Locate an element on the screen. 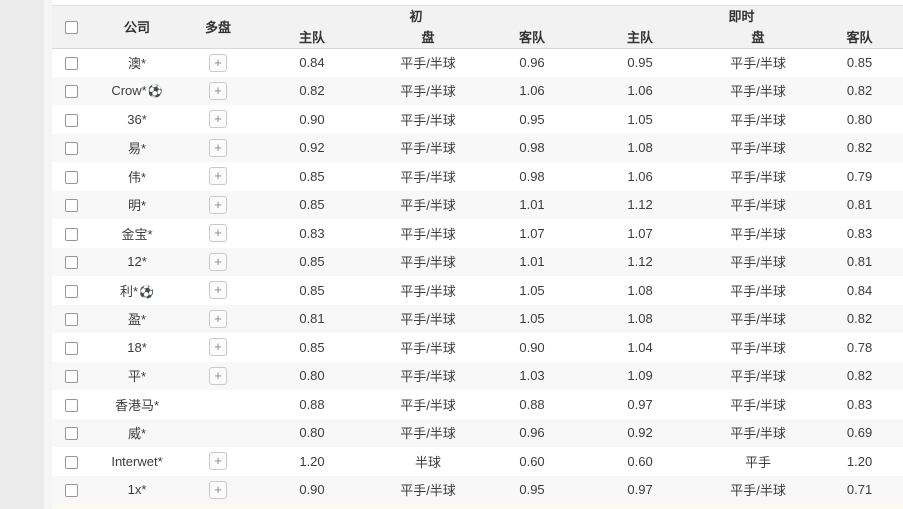 The height and width of the screenshot is (509, 903). live-home-odds: 1.05 is located at coordinates (640, 119).